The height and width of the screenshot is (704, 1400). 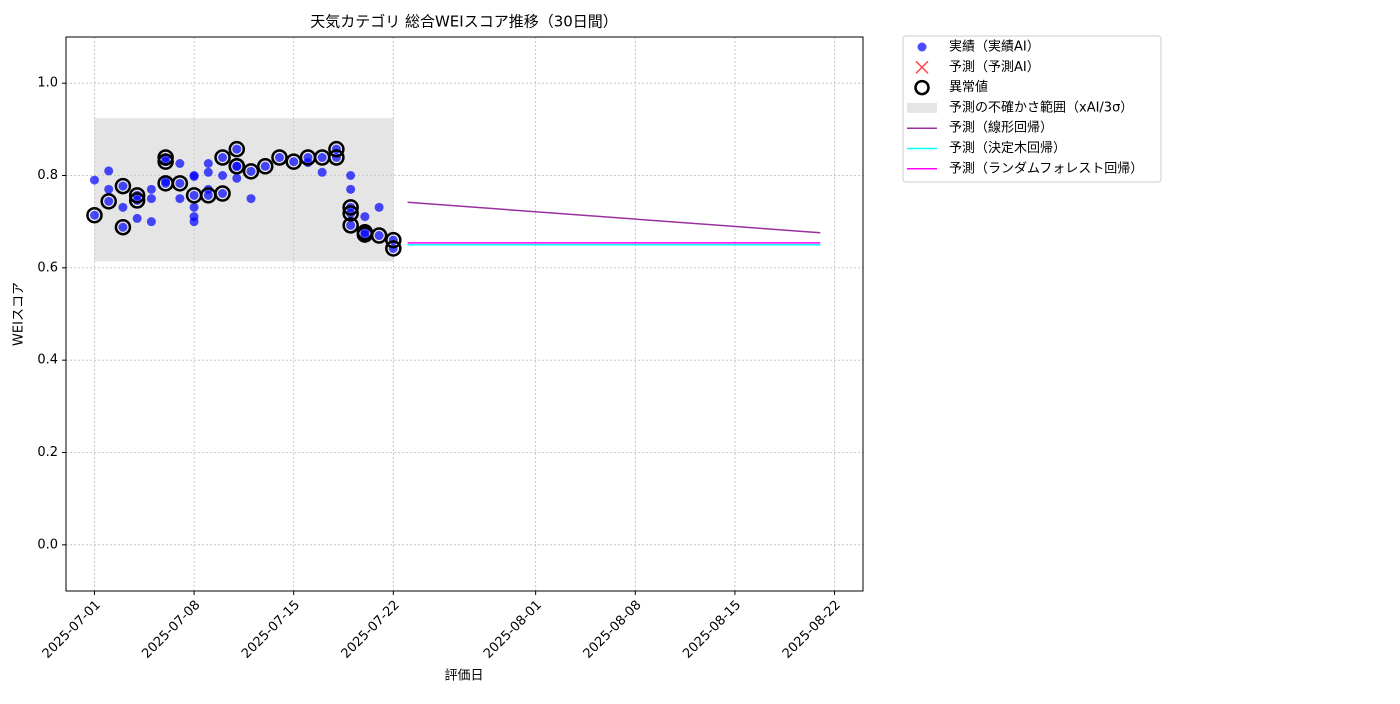 I want to click on y-tick-label: 0.2, so click(x=47, y=452).